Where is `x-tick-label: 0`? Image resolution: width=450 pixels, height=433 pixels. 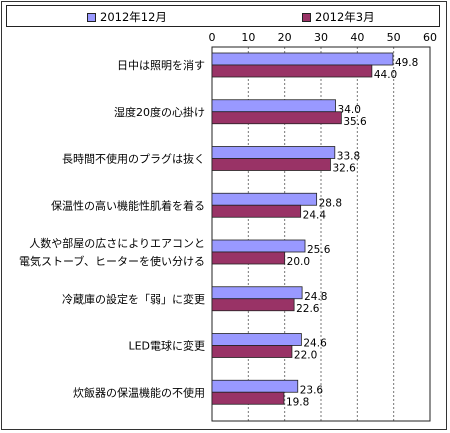 x-tick-label: 0 is located at coordinates (212, 37).